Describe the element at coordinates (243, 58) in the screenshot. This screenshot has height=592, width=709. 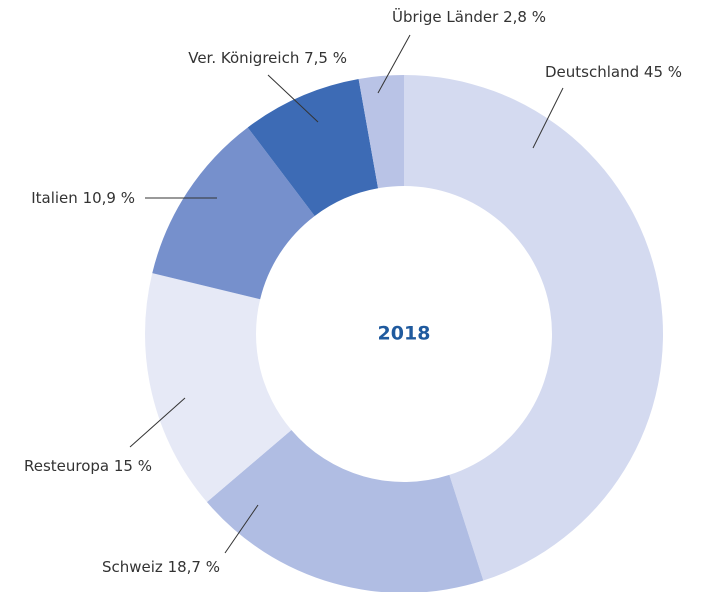
I see `category-name: Ver. Königreich` at that location.